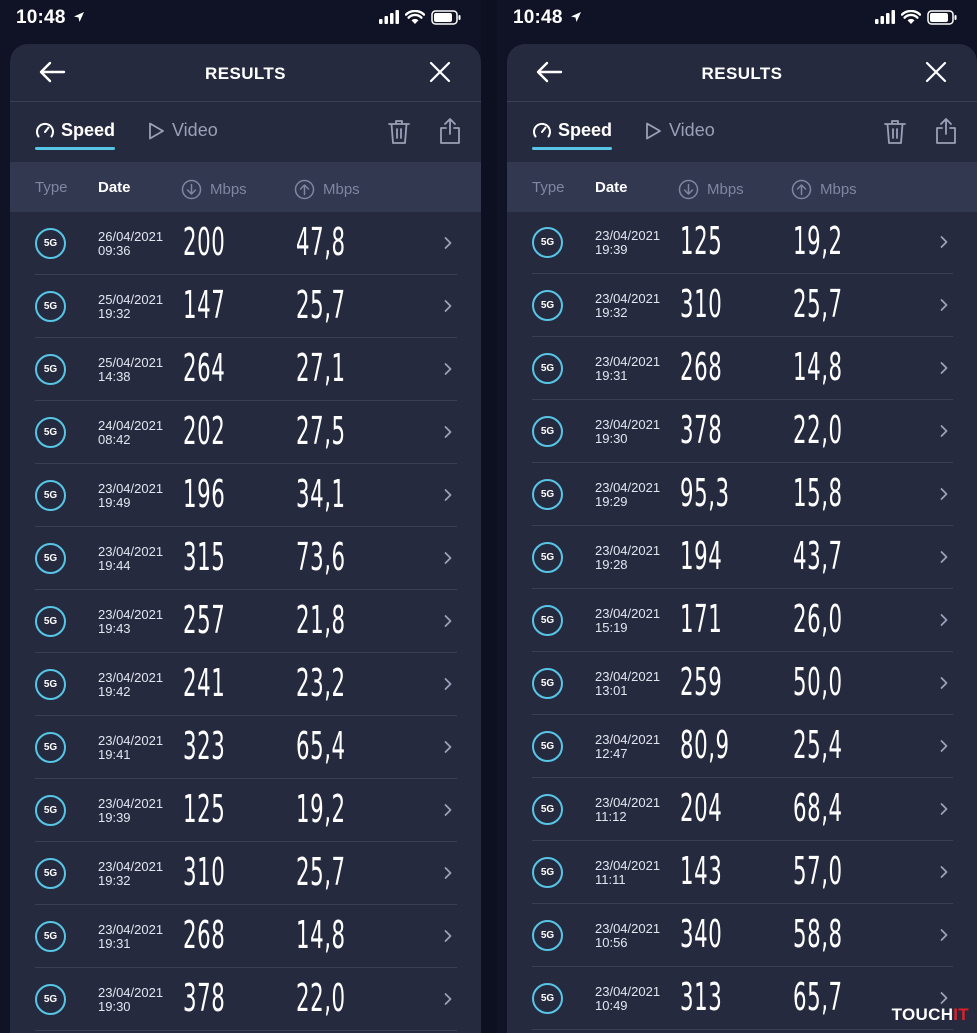  I want to click on table-row: 5G 23/04/2021 19:29 95,3 15,8, so click(742, 494).